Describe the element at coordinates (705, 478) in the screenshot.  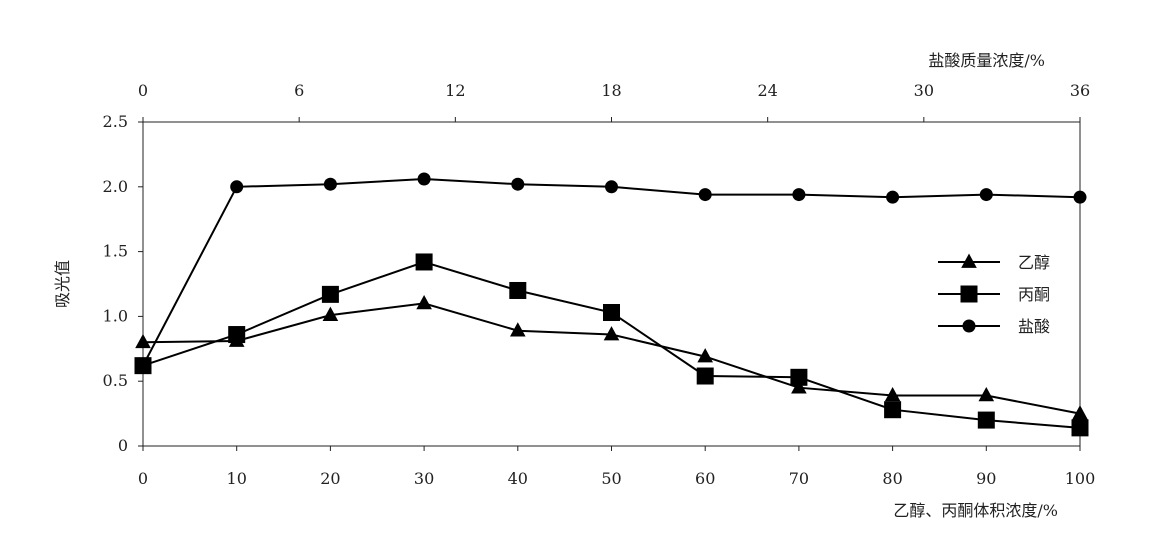
I see `x-tick-label-bottom: 60` at that location.